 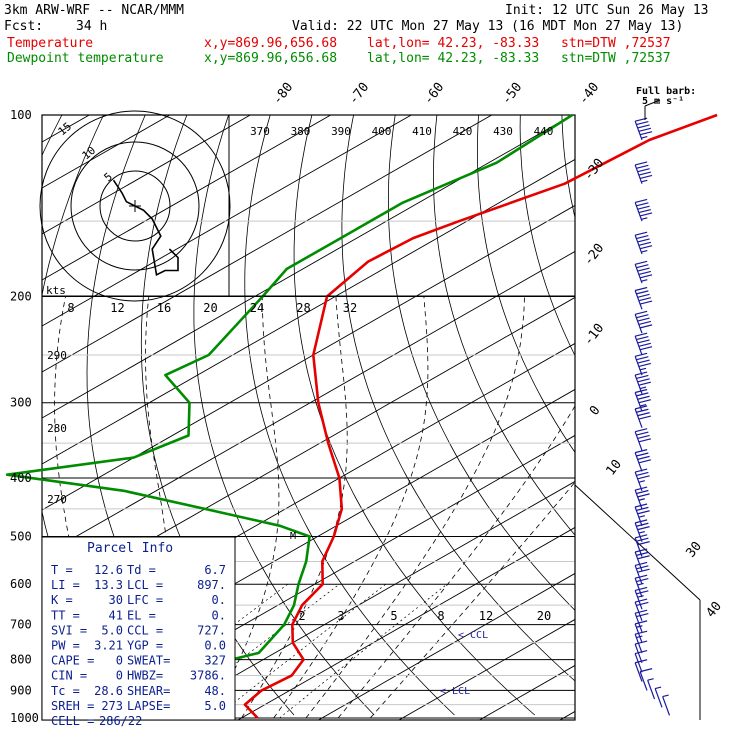 What do you see at coordinates (108, 585) in the screenshot?
I see `parcel-row-value: 13.3` at bounding box center [108, 585].